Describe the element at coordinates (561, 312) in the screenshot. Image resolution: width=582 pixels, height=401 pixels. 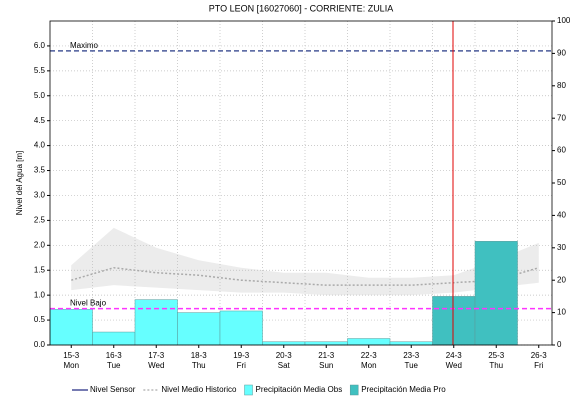
I see `y2-tick-label: 10` at that location.